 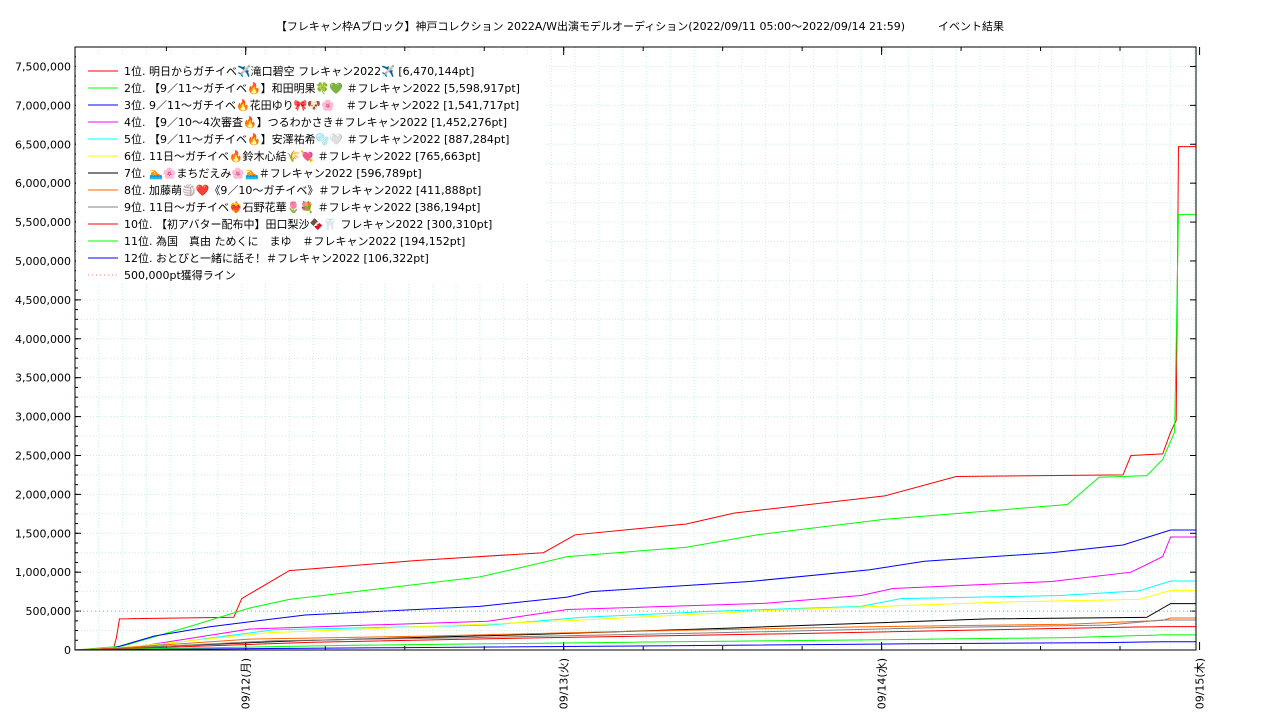 I want to click on y-tick-label: 1,500,000, so click(x=43, y=533).